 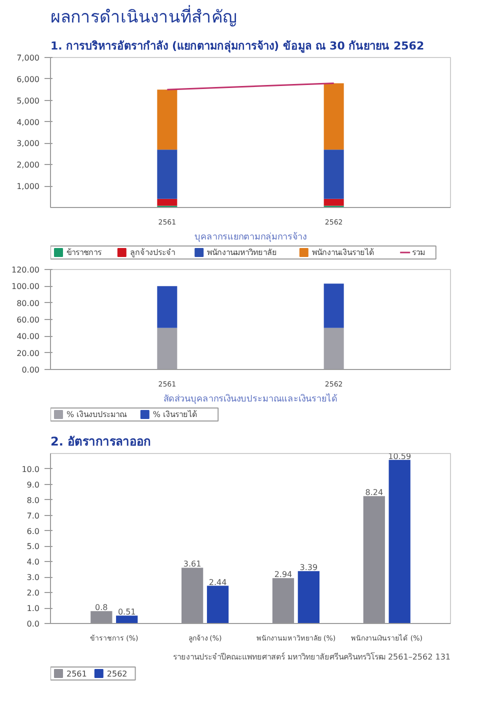 I want to click on data-label: 3.39, so click(x=309, y=567).